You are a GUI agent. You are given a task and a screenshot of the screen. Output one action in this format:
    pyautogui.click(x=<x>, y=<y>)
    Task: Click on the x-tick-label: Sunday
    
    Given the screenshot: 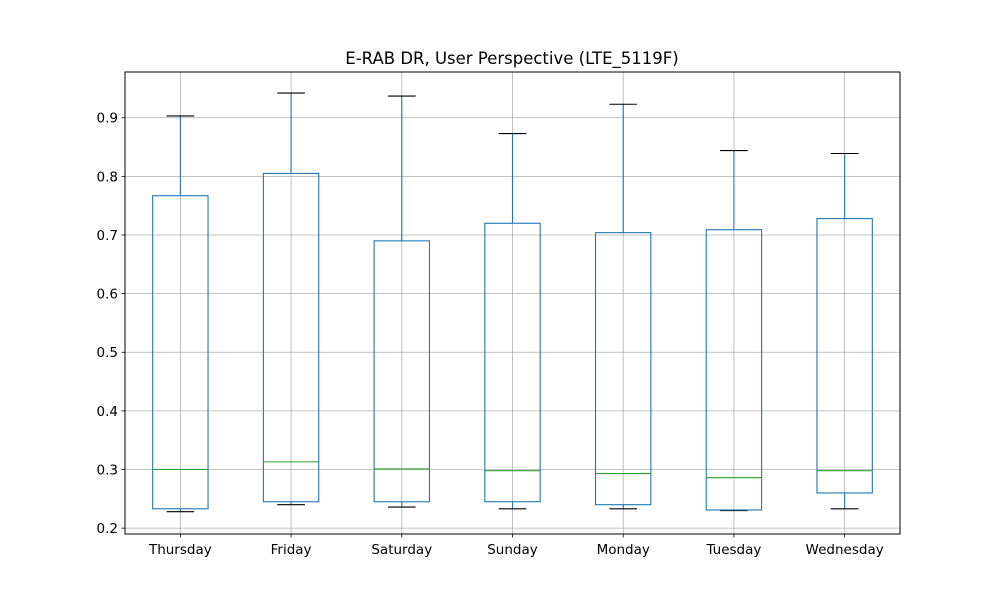 What is the action you would take?
    pyautogui.click(x=512, y=550)
    